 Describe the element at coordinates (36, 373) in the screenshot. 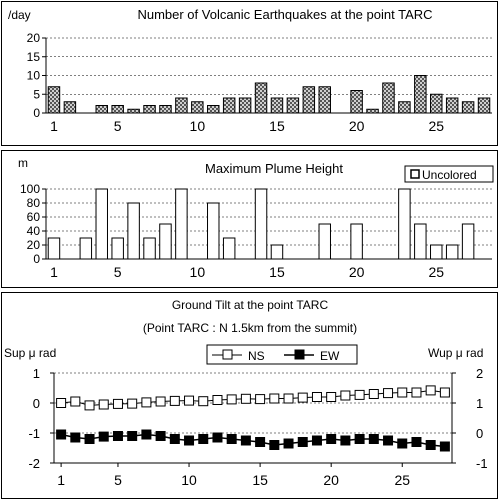

I see `tilt-y-tick-label-left: 1` at that location.